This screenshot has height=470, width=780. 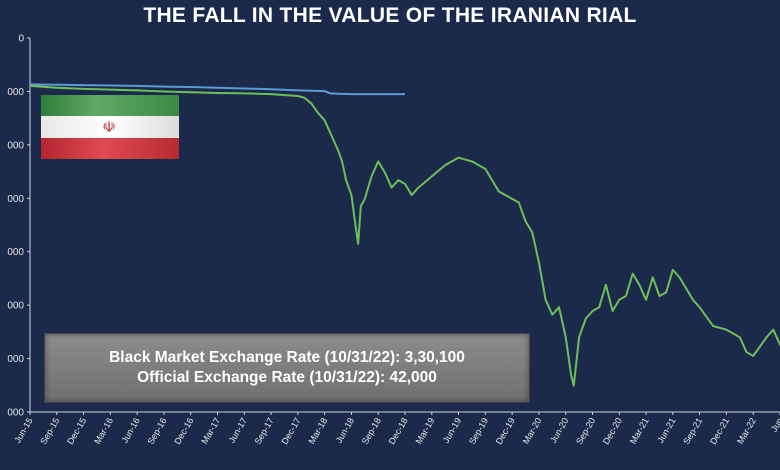 What do you see at coordinates (639, 431) in the screenshot?
I see `x-tick-label: Mar-21` at bounding box center [639, 431].